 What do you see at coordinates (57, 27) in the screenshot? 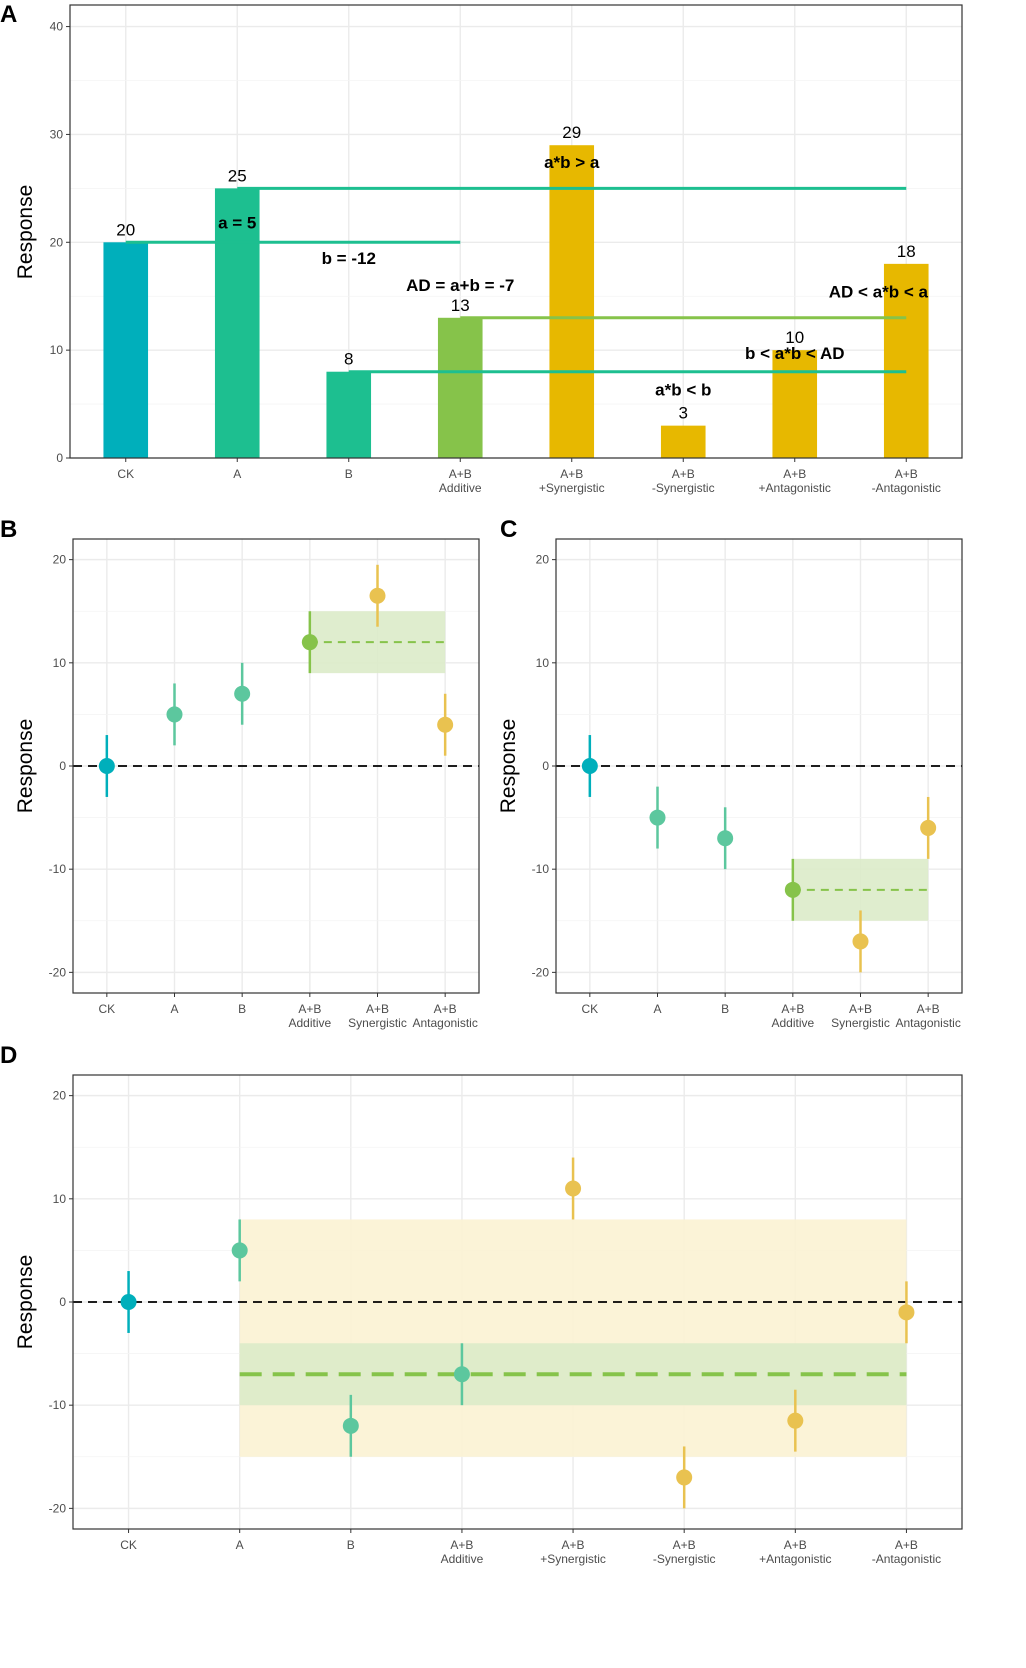
I see `y-tick-label: 40` at bounding box center [57, 27].